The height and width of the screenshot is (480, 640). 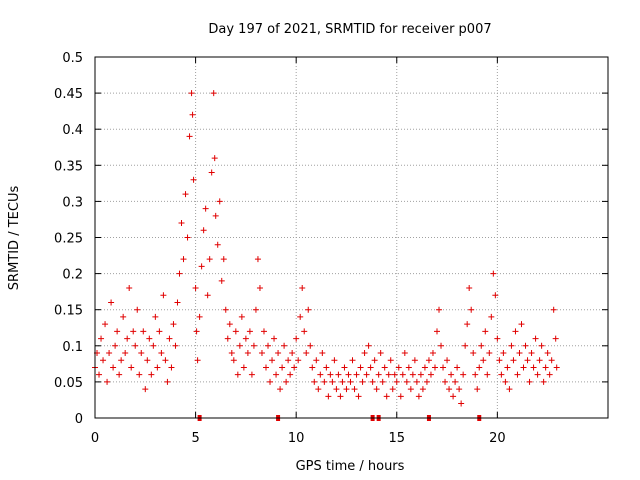 What do you see at coordinates (396, 438) in the screenshot?
I see `x-tick-label: 15` at bounding box center [396, 438].